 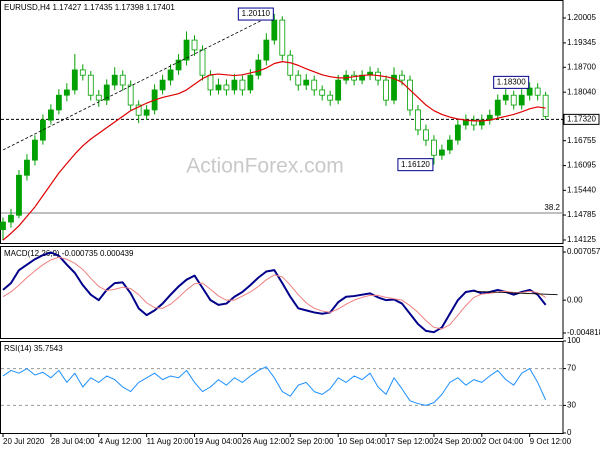 What do you see at coordinates (571, 405) in the screenshot?
I see `y-tick-label: 30` at bounding box center [571, 405].